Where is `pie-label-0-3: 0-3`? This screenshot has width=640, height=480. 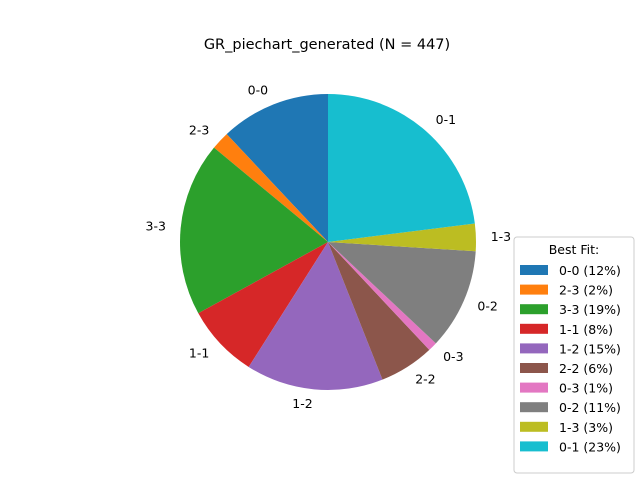 pie-label-0-3: 0-3 is located at coordinates (453, 356).